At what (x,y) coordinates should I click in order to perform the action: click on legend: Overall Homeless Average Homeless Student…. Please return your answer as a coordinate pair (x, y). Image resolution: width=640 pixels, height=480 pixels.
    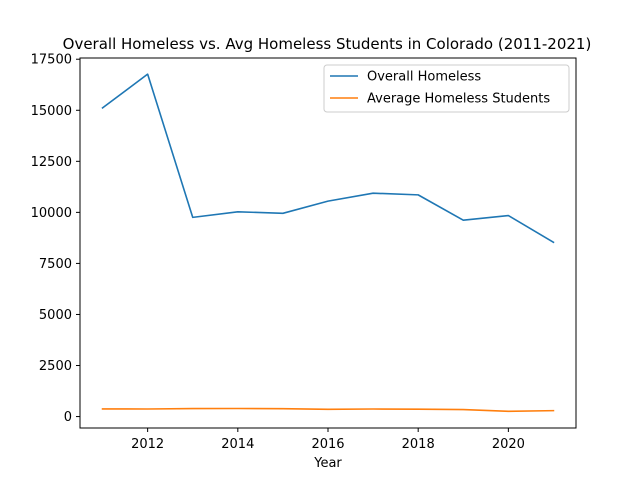
    Looking at the image, I should click on (446, 88).